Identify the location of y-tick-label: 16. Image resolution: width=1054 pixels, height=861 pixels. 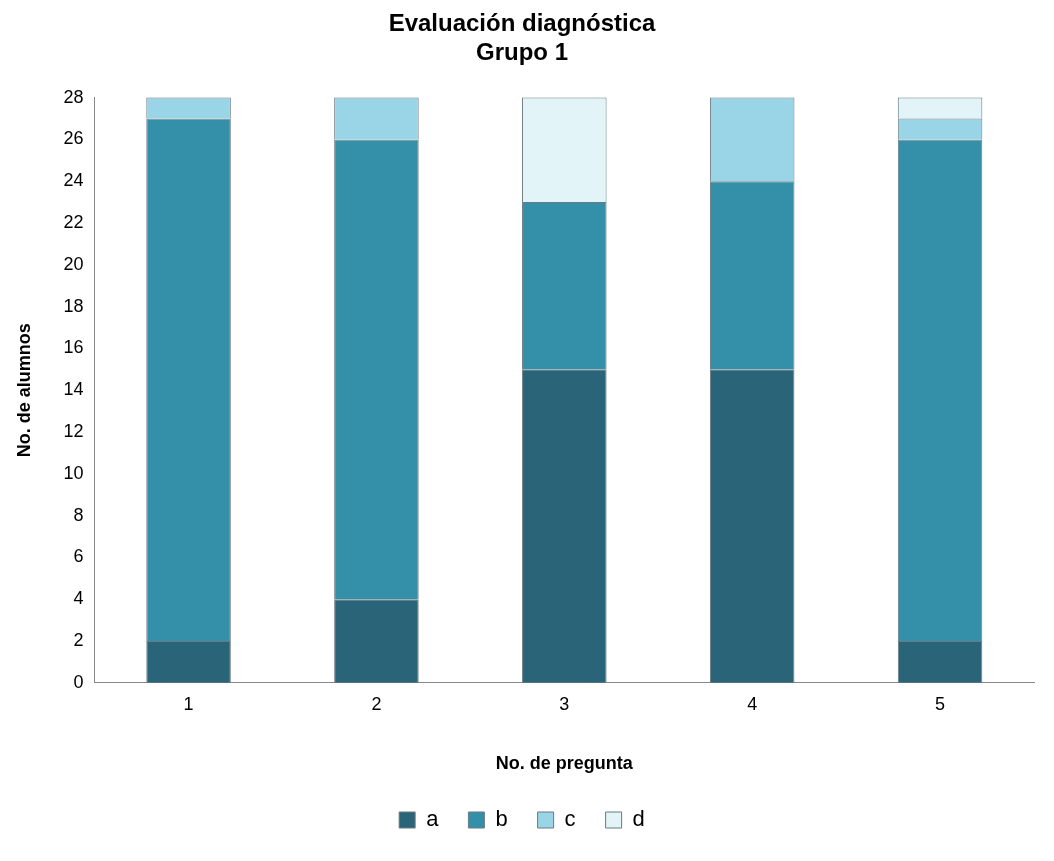
(73, 347).